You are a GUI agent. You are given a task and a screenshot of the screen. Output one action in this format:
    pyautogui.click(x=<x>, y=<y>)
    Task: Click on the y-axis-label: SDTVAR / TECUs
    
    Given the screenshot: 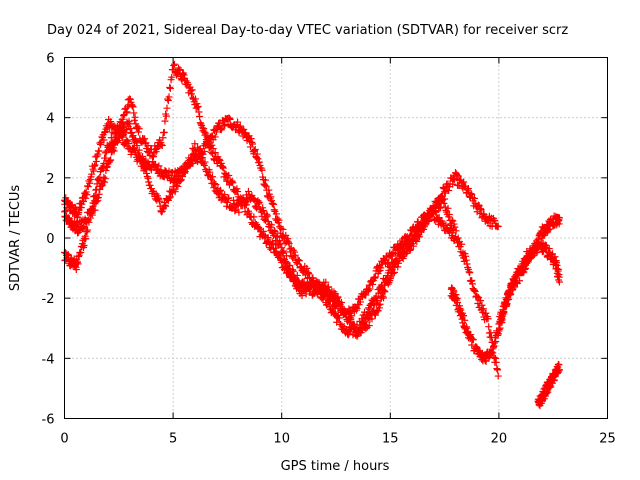 What is the action you would take?
    pyautogui.click(x=15, y=238)
    